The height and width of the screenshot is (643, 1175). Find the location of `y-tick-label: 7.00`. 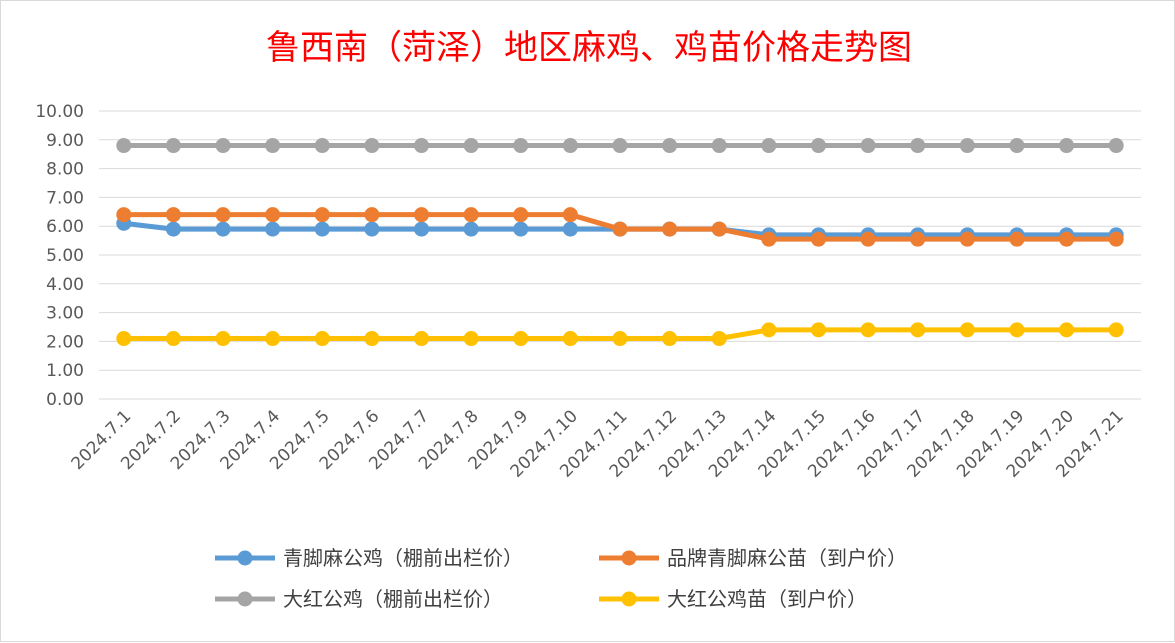

y-tick-label: 7.00 is located at coordinates (65, 198).